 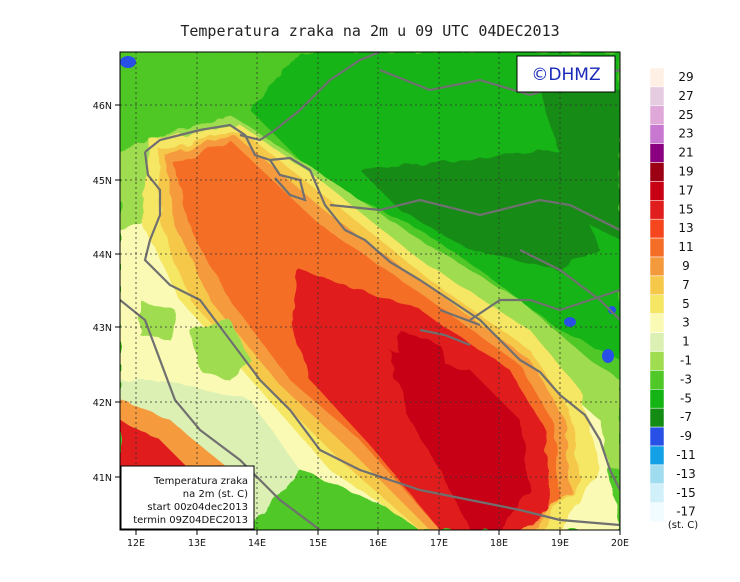 What do you see at coordinates (685, 172) in the screenshot?
I see `legend-label: 19` at bounding box center [685, 172].